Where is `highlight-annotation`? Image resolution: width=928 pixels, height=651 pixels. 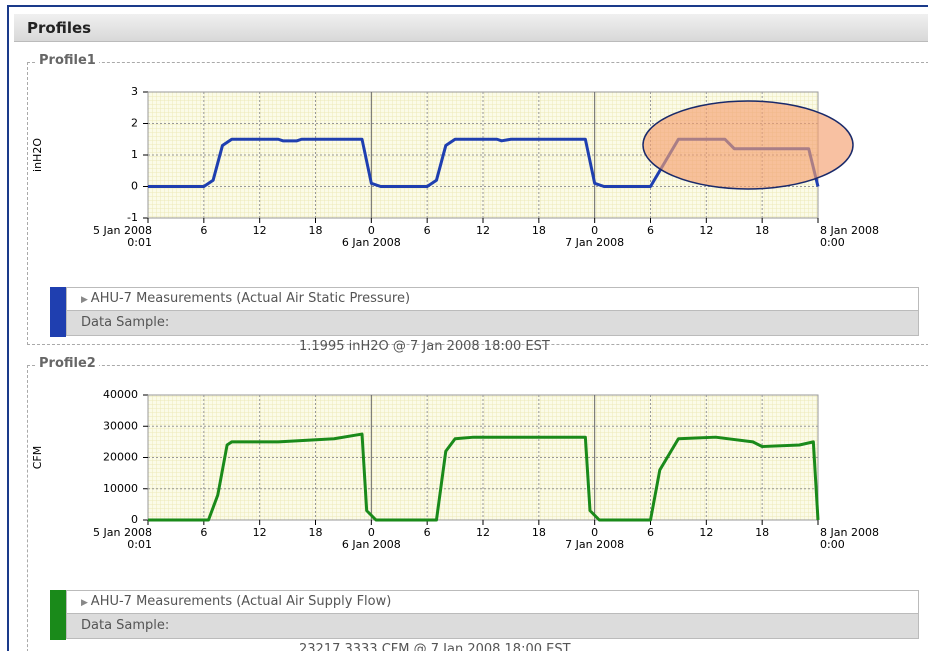 highlight-annotation is located at coordinates (748, 145).